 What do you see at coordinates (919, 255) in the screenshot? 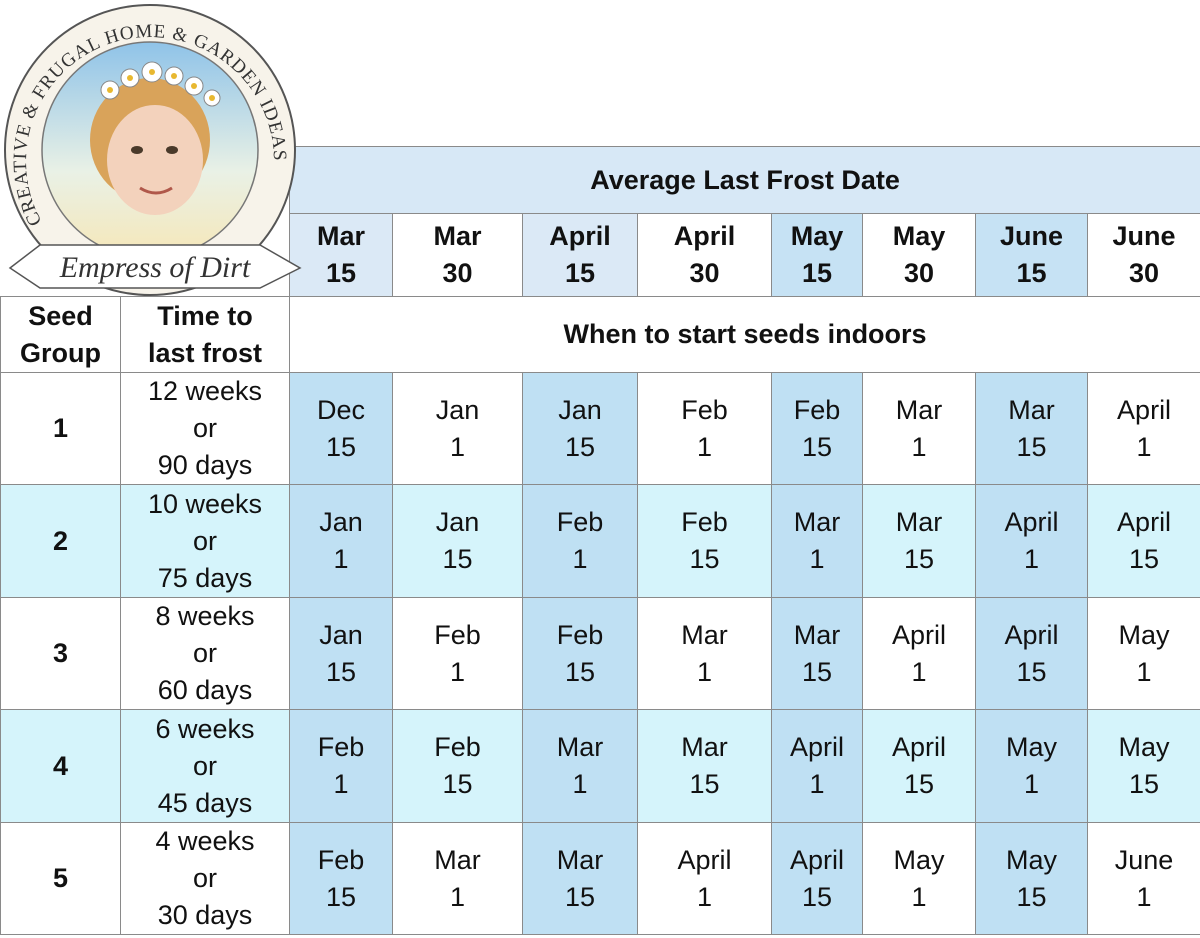
I see `frost-date-header: May 30` at bounding box center [919, 255].